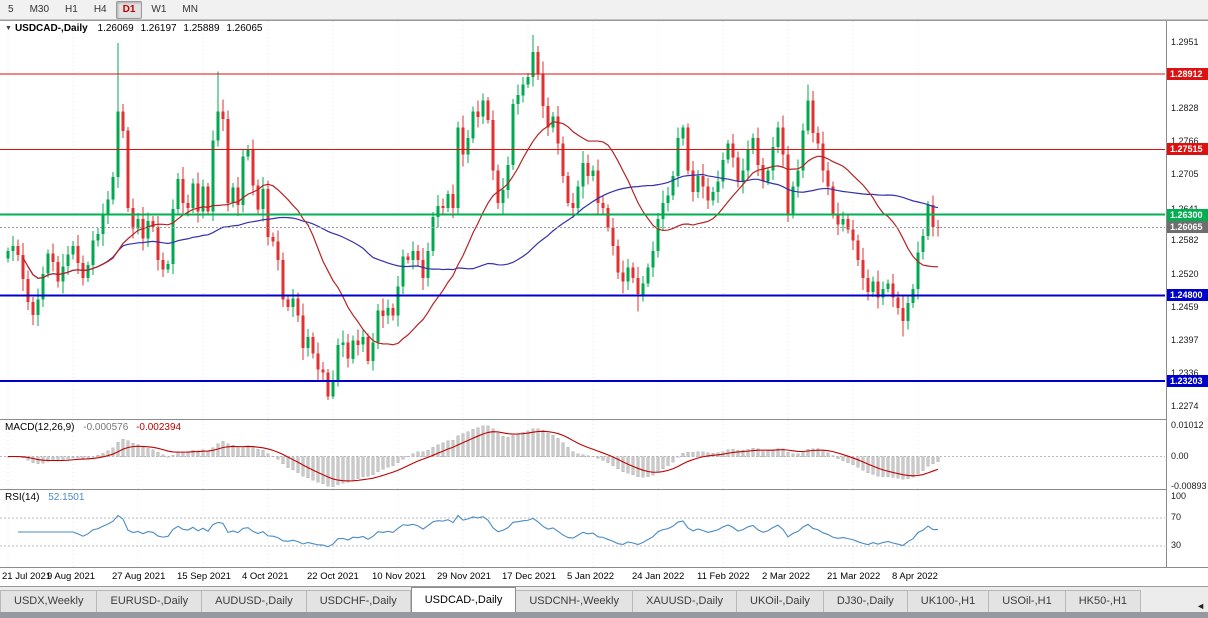  Describe the element at coordinates (1176, 545) in the screenshot. I see `rsi-tick-30: 30` at that location.